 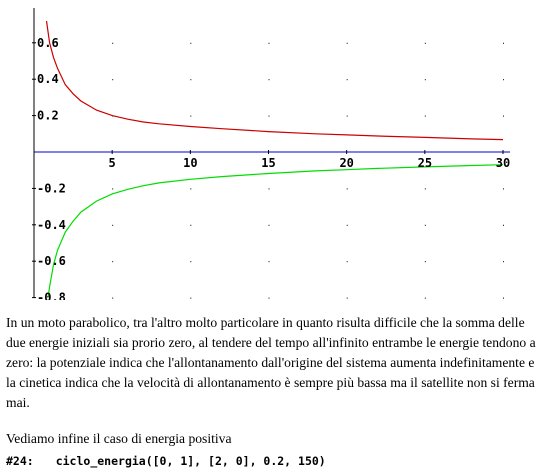 What do you see at coordinates (51, 225) in the screenshot?
I see `y-tick-label: -0.4` at bounding box center [51, 225].